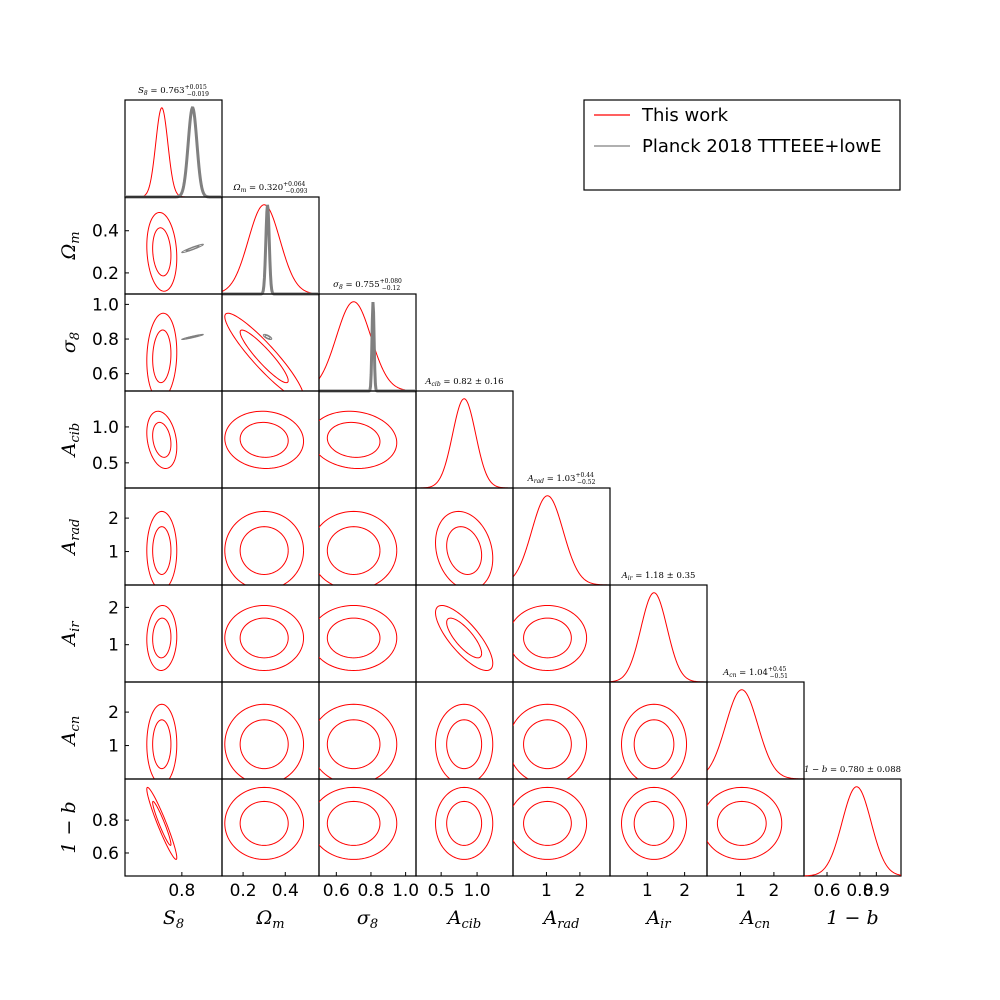  I want to click on x-axis-label-s8: S8, so click(173, 919).